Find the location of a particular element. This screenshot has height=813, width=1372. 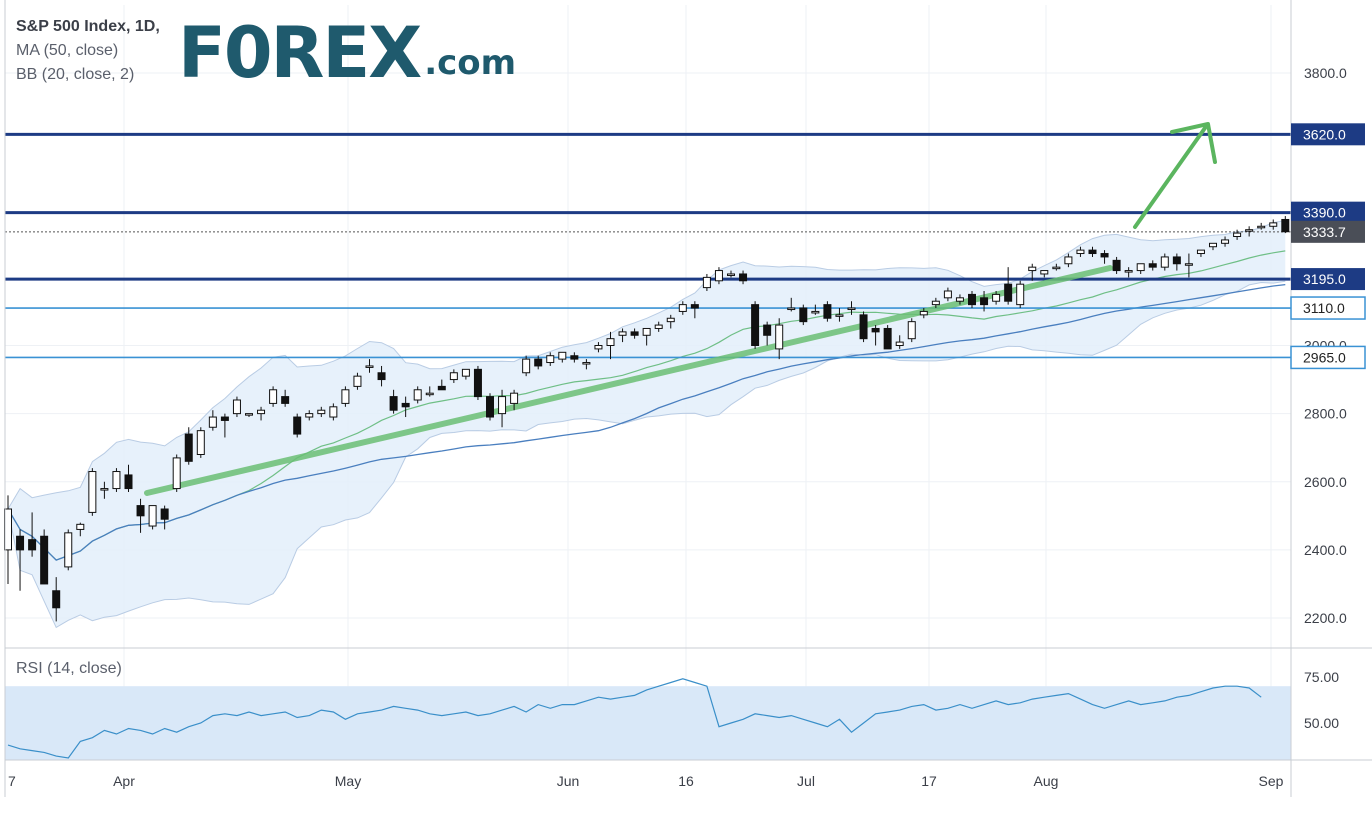

level-tag: 2965.0 is located at coordinates (1328, 357).